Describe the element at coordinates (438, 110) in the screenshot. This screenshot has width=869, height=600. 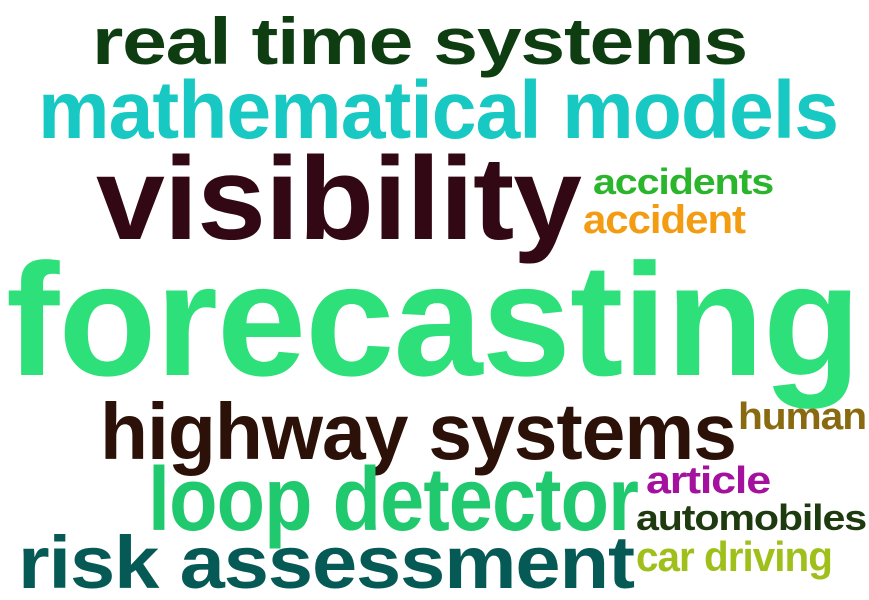
I see `word-mathematical-models: mathematical models` at that location.